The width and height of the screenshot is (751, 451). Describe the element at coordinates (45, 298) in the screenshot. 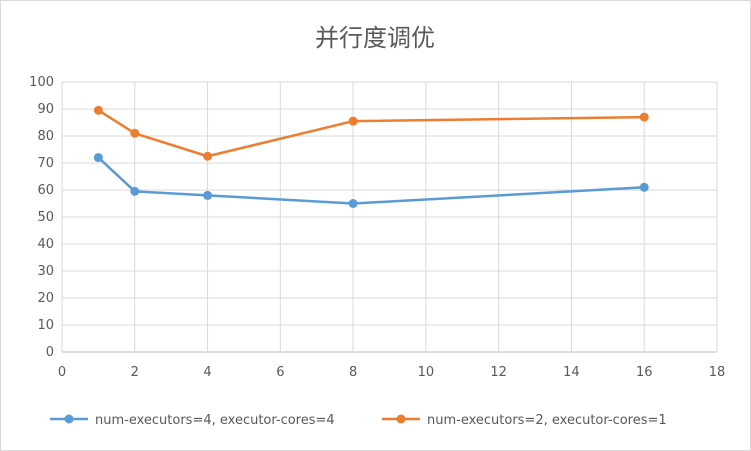

I see `y-tick-label: 20` at that location.